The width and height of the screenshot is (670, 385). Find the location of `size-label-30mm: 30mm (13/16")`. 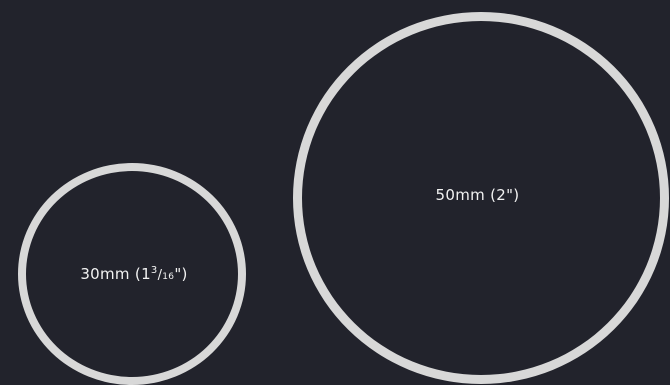

size-label-30mm: 30mm (13/16") is located at coordinates (134, 274).